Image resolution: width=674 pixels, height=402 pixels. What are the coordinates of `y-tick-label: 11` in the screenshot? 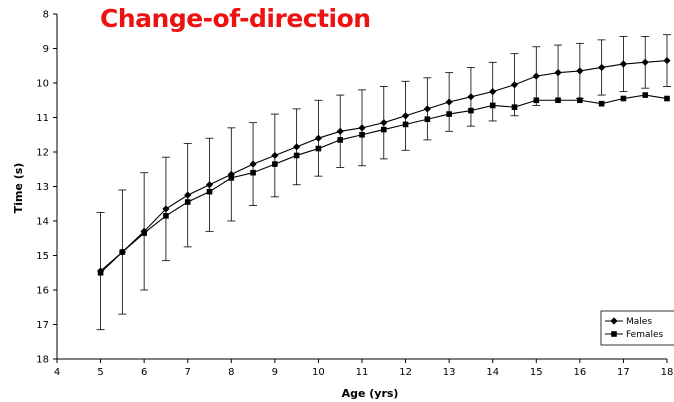 It's located at (42, 118).